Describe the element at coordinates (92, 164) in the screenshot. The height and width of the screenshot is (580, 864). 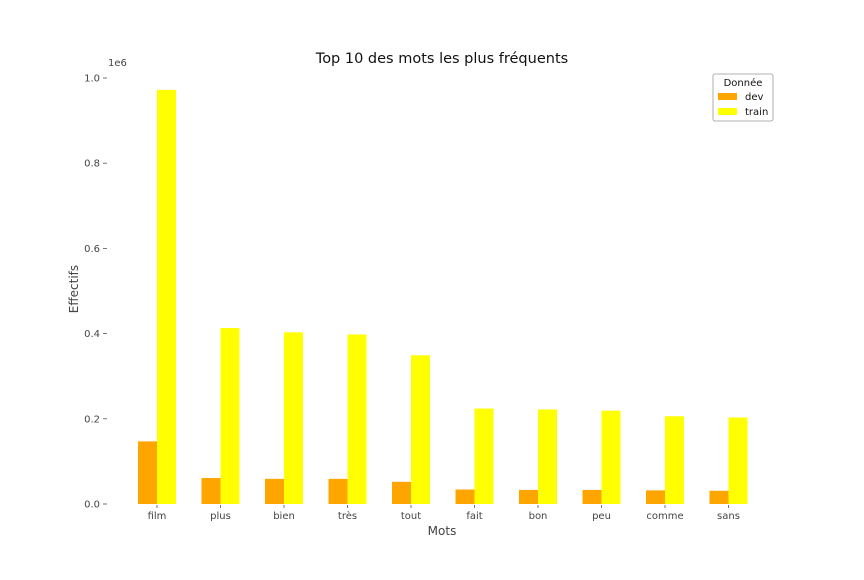
I see `y-tick-label: 0.8` at that location.